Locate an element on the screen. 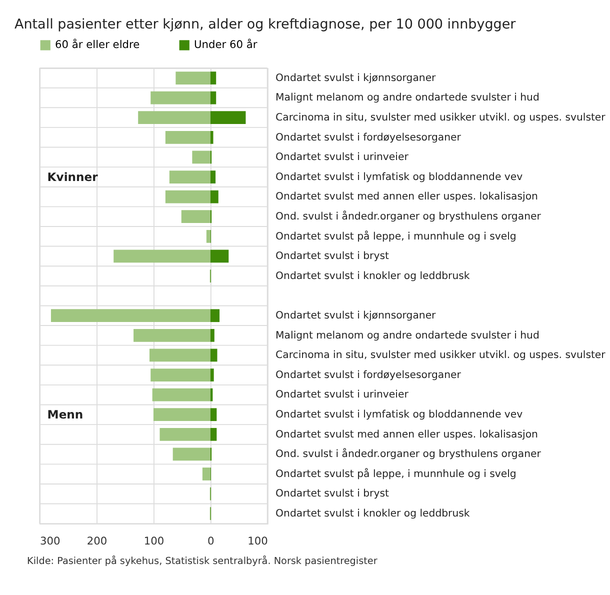 The image size is (610, 595). x-tick-label: 200 is located at coordinates (97, 541).